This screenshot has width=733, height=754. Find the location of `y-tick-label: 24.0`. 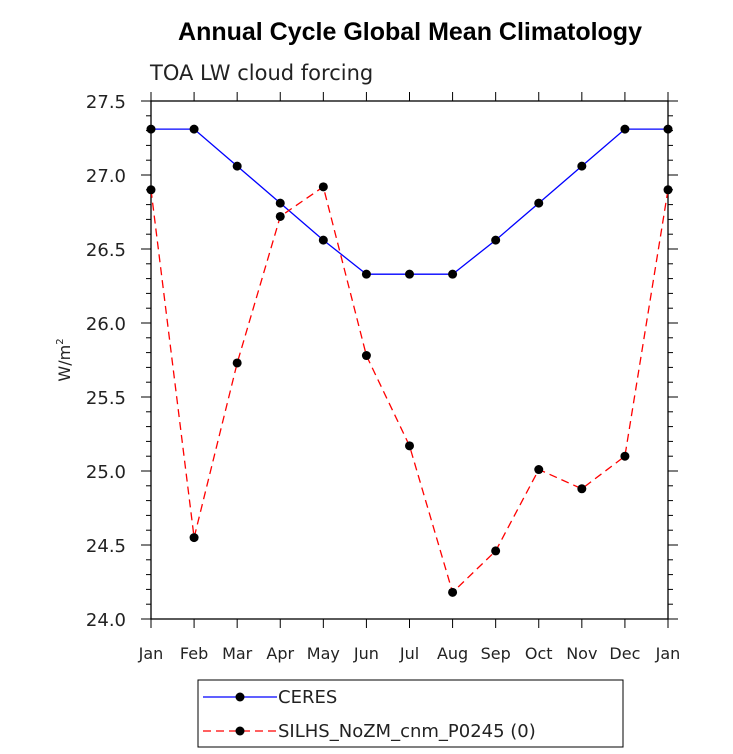

y-tick-label: 24.0 is located at coordinates (106, 620).